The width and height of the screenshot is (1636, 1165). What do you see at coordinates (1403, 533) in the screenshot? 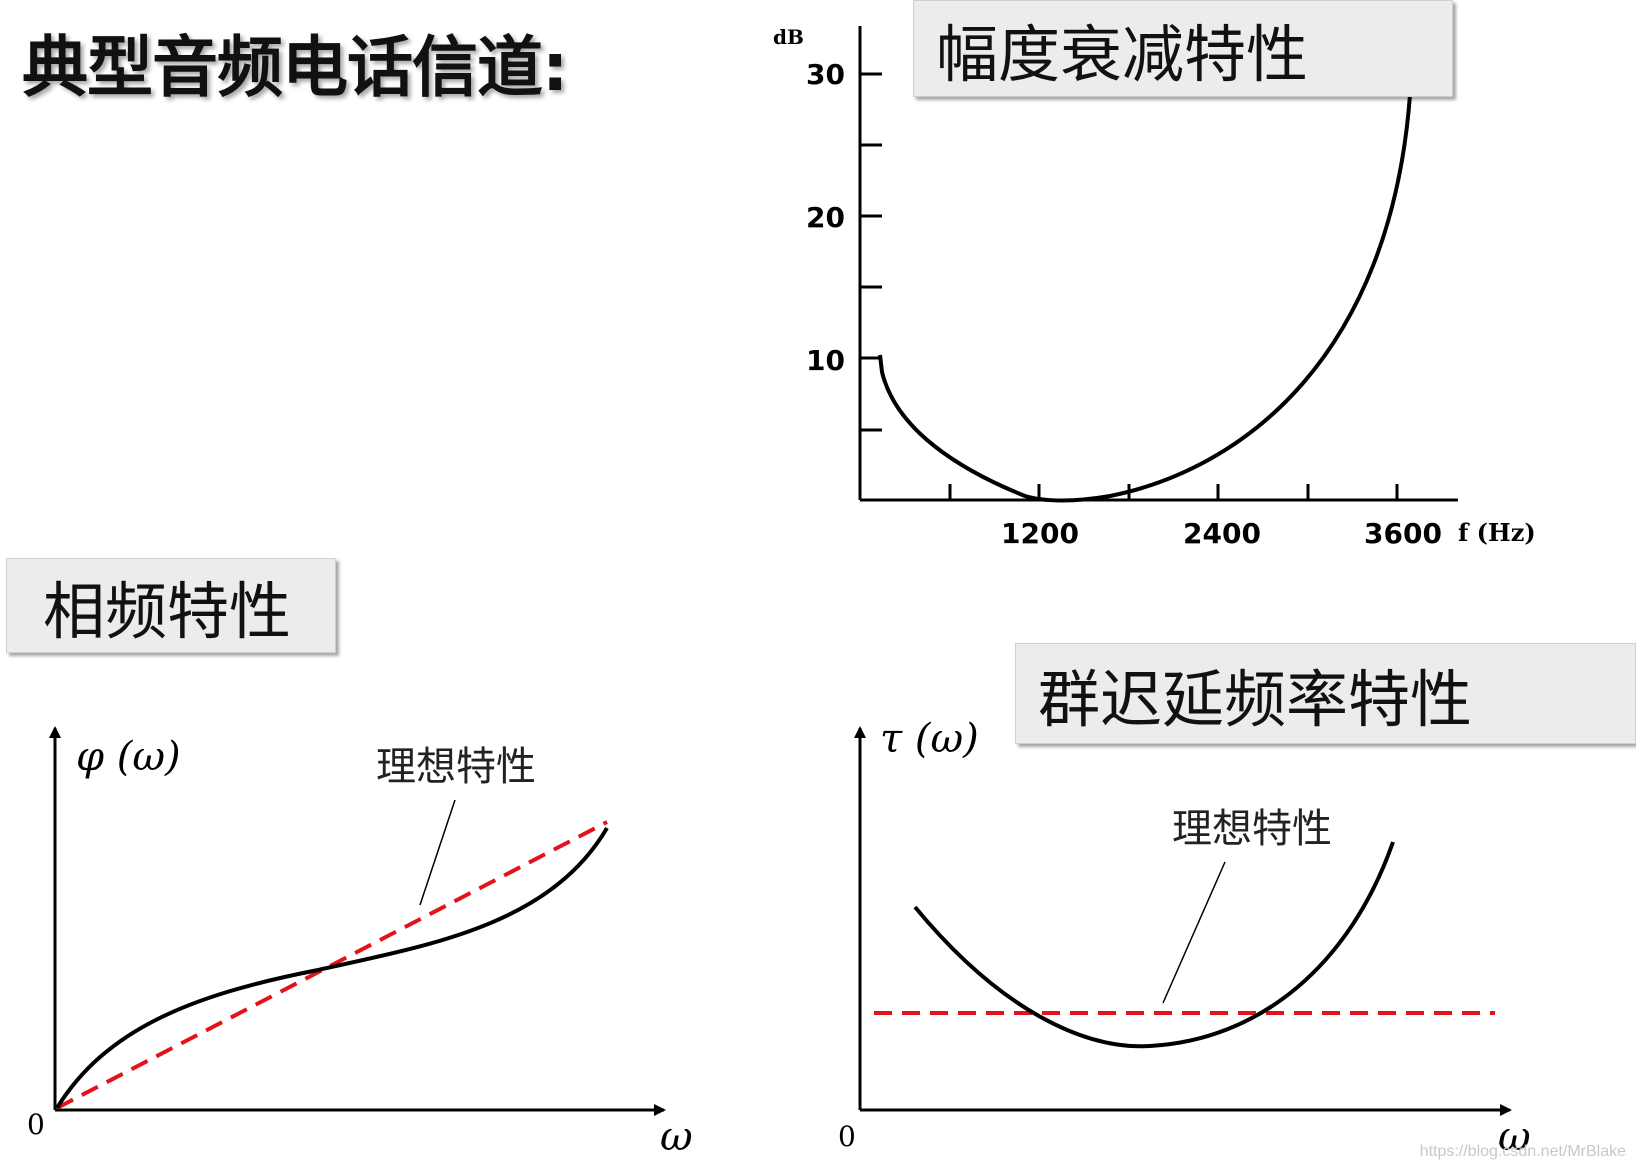
I see `amplitude-x-tick-3600: 3600` at bounding box center [1403, 533].